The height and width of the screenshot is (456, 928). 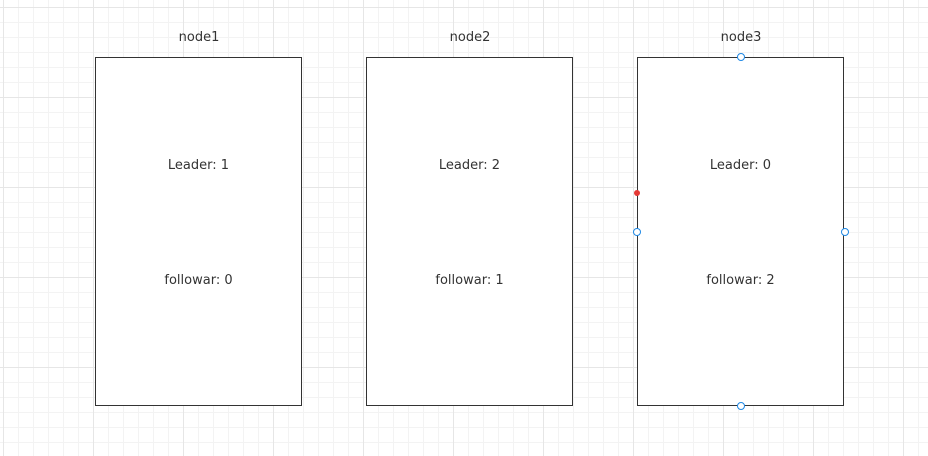 What do you see at coordinates (470, 37) in the screenshot?
I see `node2-title: node2` at bounding box center [470, 37].